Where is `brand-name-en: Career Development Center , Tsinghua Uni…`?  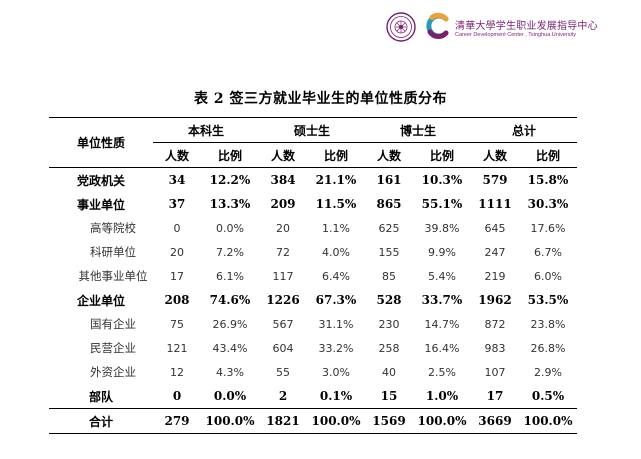
brand-name-en: Career Development Center , Tsinghua Uni… is located at coordinates (515, 35).